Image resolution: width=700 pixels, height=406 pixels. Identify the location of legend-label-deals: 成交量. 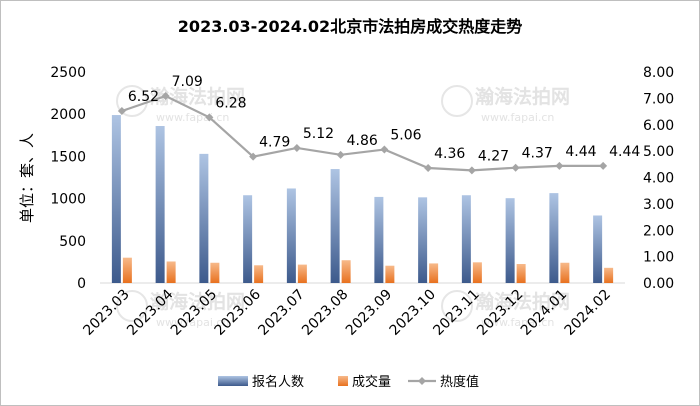
(371, 382).